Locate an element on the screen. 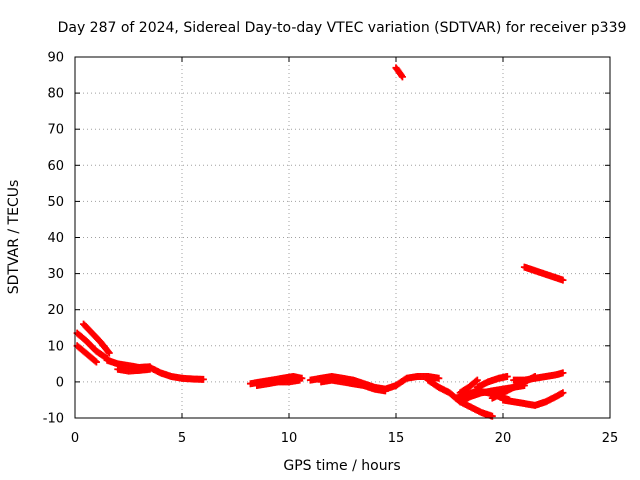 The height and width of the screenshot is (480, 640). y-tick-label: 0 is located at coordinates (60, 382).